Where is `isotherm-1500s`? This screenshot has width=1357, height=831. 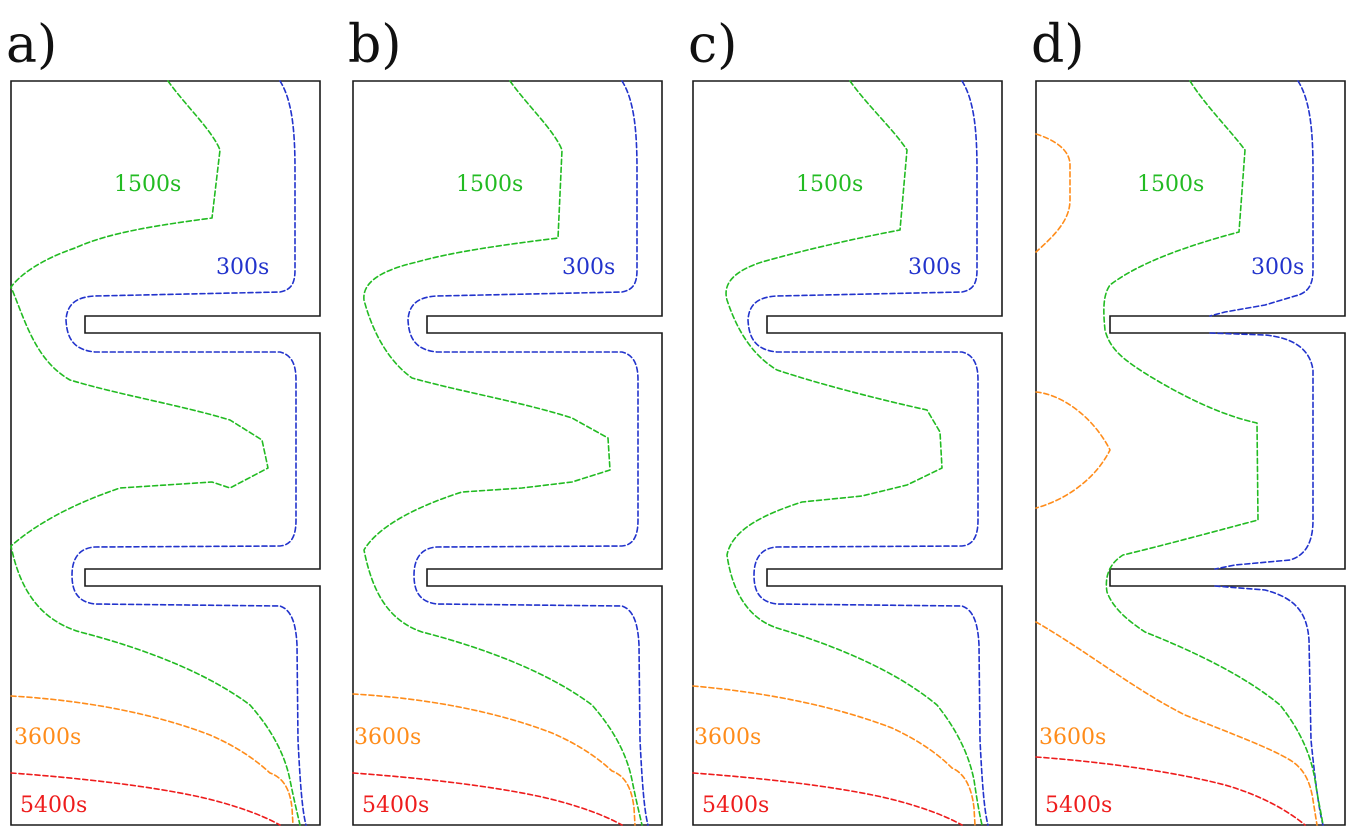 isotherm-1500s is located at coordinates (1213, 453).